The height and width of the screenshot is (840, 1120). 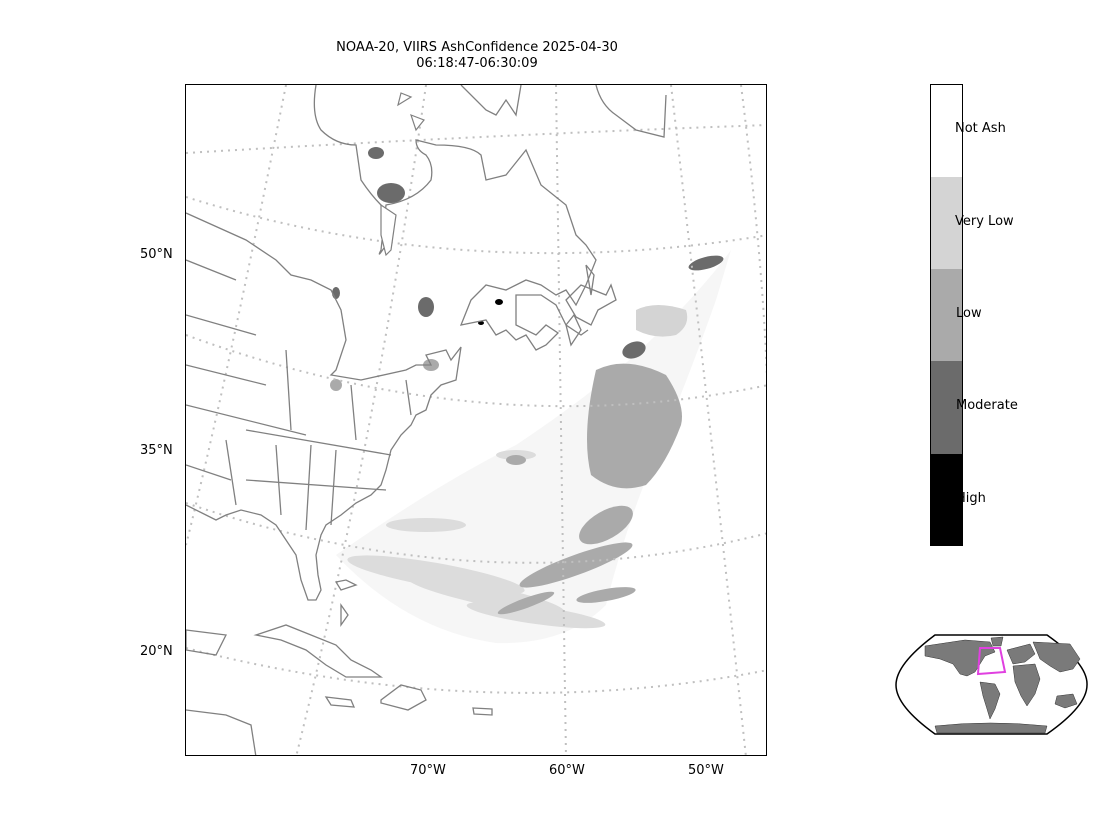 What do you see at coordinates (991, 661) in the screenshot?
I see `overview-footprint` at bounding box center [991, 661].